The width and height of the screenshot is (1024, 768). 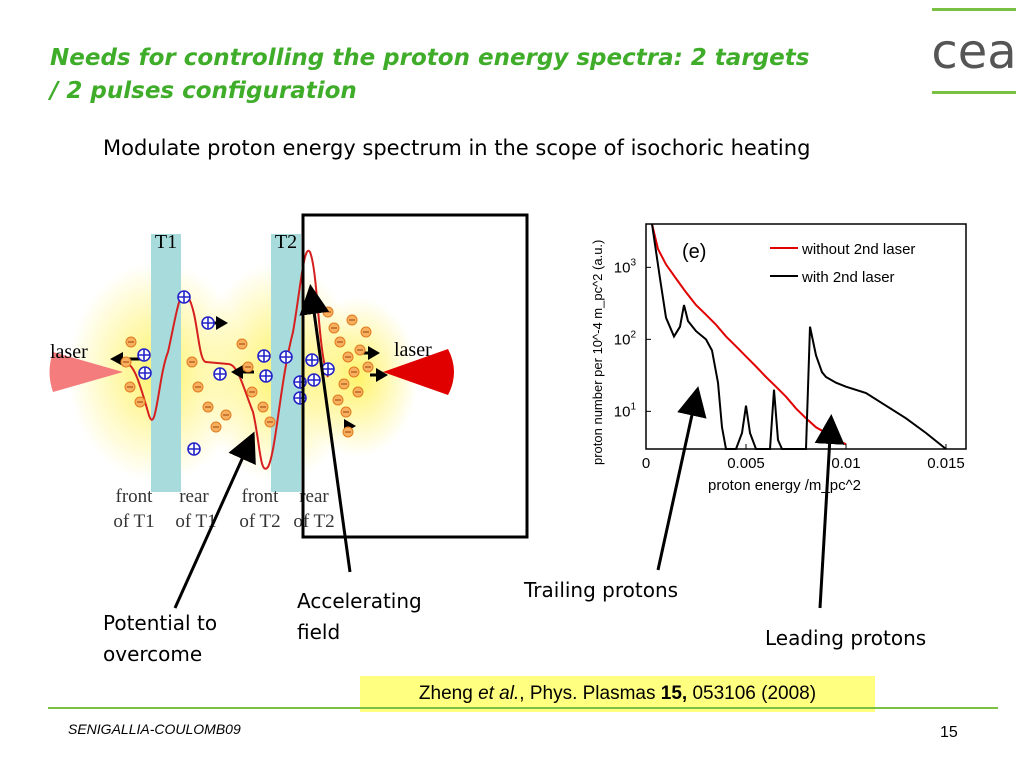 I want to click on logo-top-bar, so click(x=974, y=9).